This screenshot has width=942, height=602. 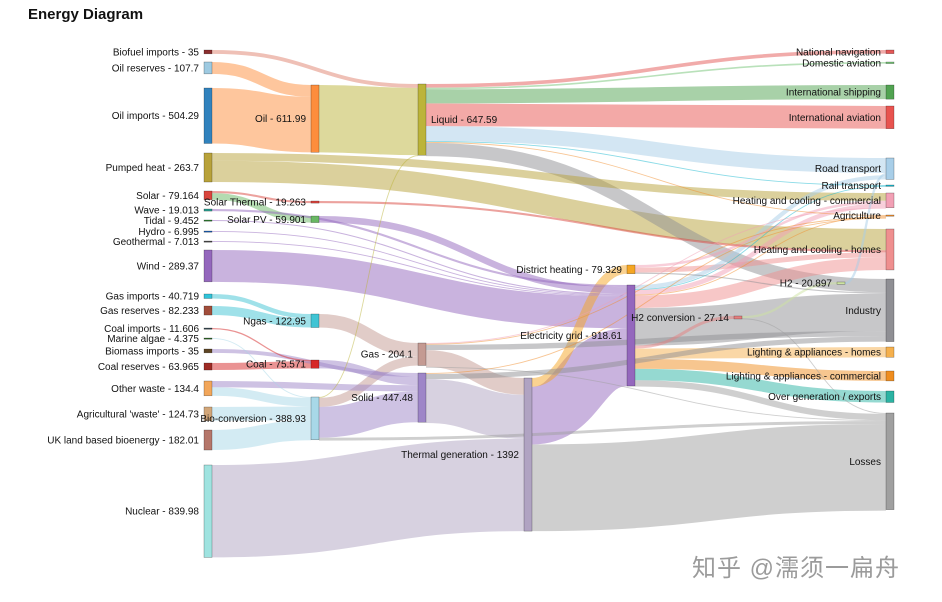 I want to click on sankey-node-label: UK land based bioenergy - 182.01, so click(x=123, y=441).